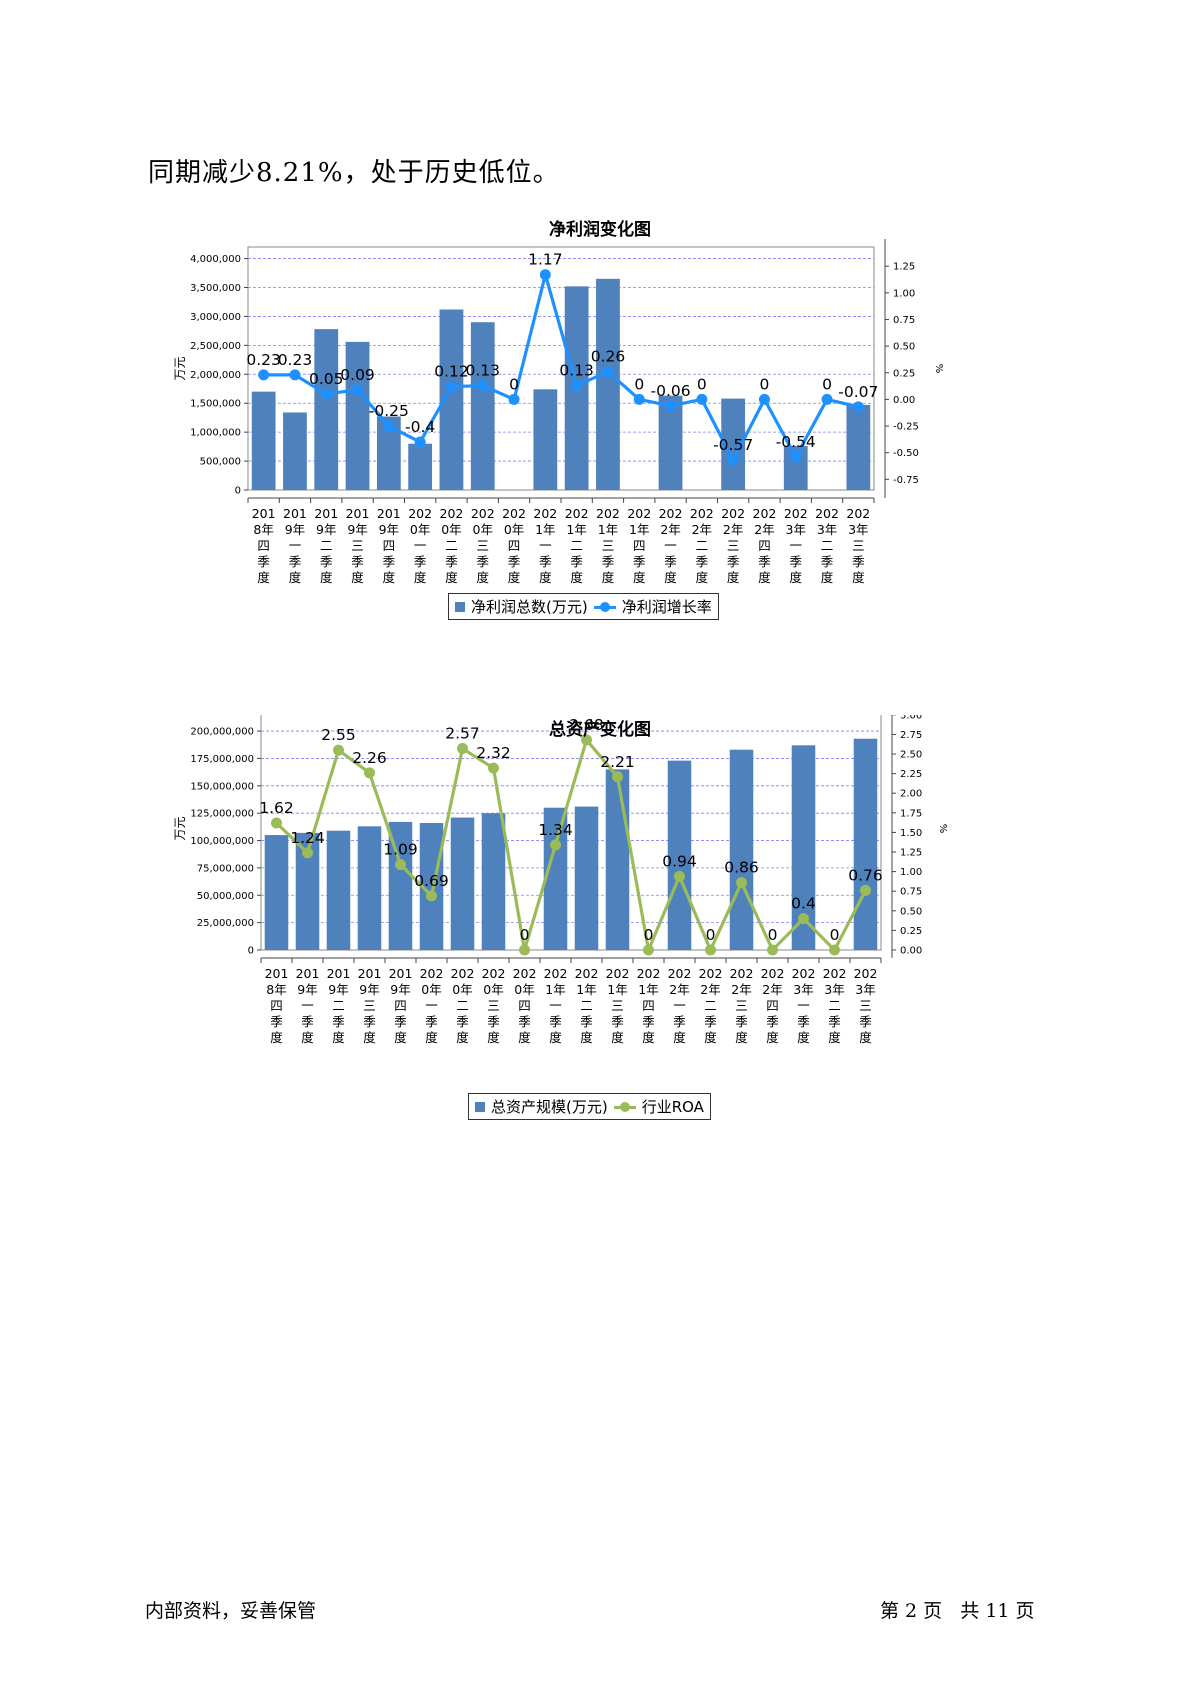 This screenshot has height=1684, width=1191. What do you see at coordinates (295, 360) in the screenshot?
I see `data-label: 0.23` at bounding box center [295, 360].